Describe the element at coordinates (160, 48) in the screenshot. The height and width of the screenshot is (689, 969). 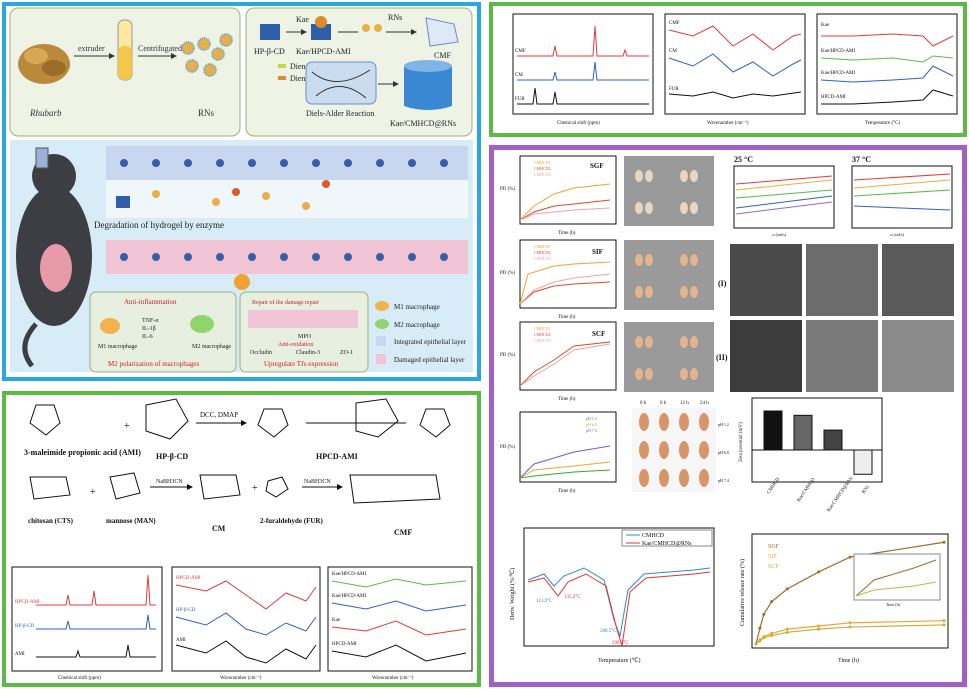
I see `centrifugated-label: Centrifugated` at that location.